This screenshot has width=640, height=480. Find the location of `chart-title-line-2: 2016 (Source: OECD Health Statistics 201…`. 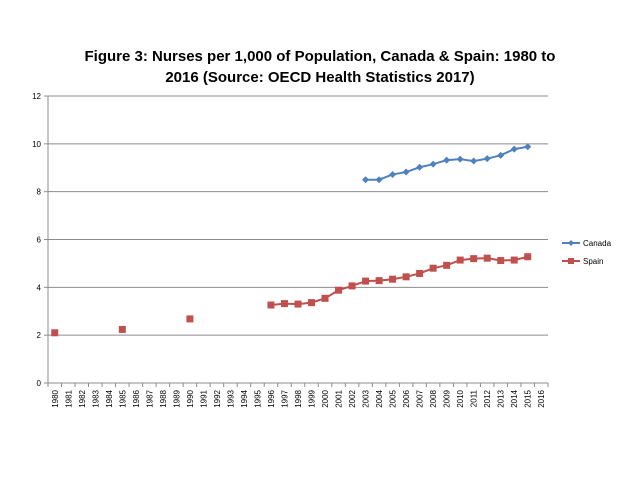

chart-title-line-2: 2016 (Source: OECD Health Statistics 201… is located at coordinates (320, 77).